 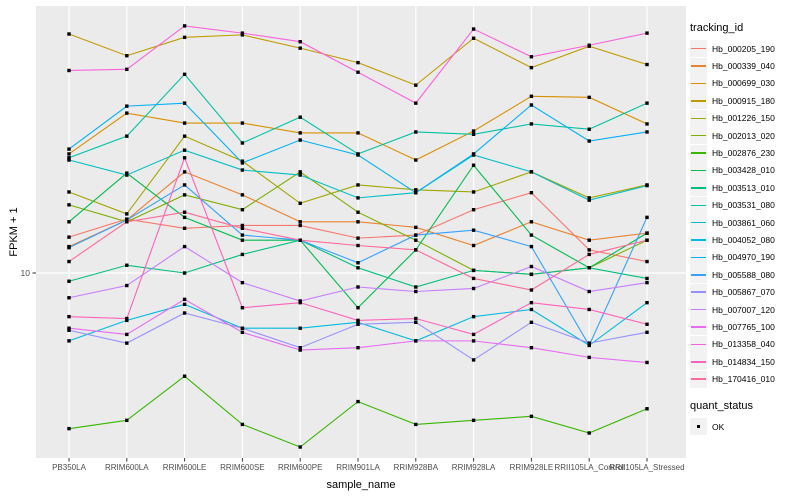 I want to click on legend-item-label: Hb_170416_010, so click(x=743, y=379).